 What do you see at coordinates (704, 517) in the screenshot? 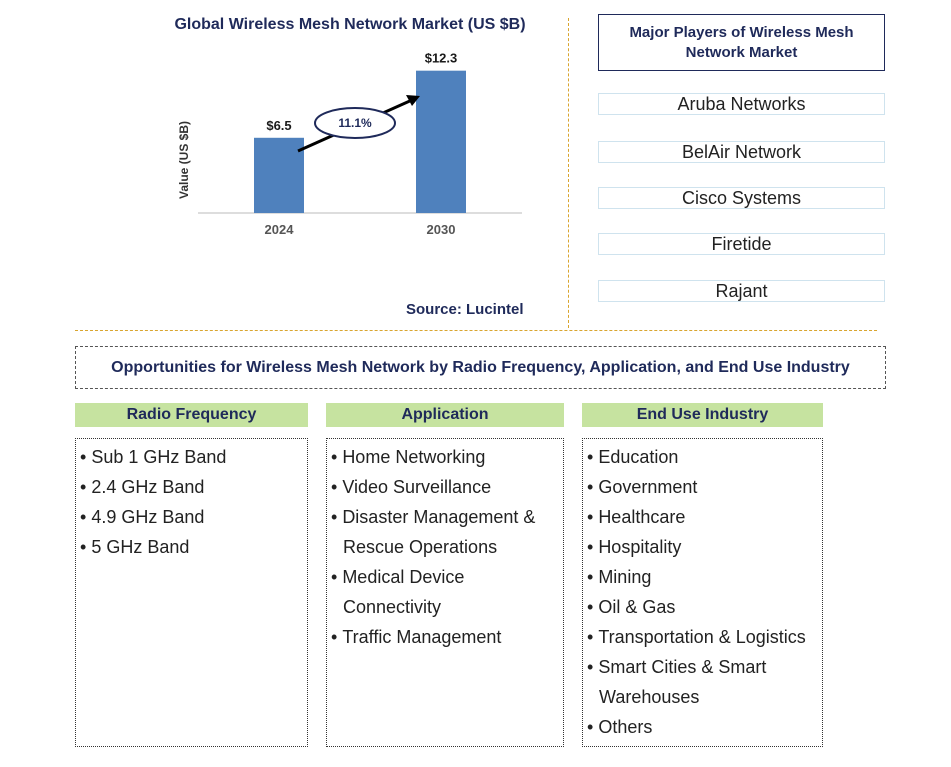
I see `list-item: Healthcare` at bounding box center [704, 517].